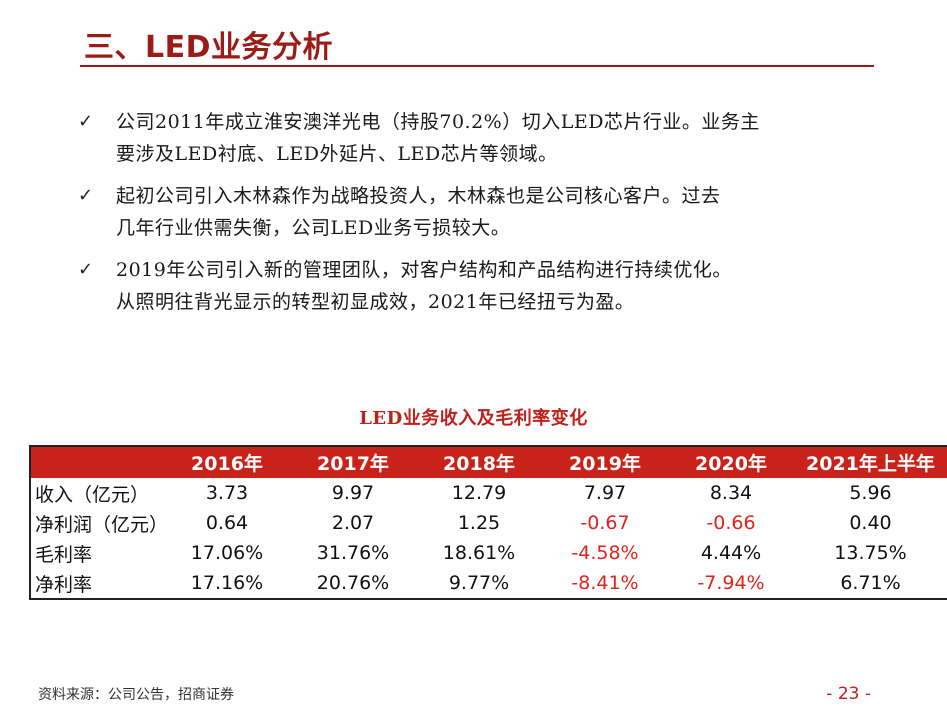  I want to click on table-cell: 17.16%, so click(227, 583).